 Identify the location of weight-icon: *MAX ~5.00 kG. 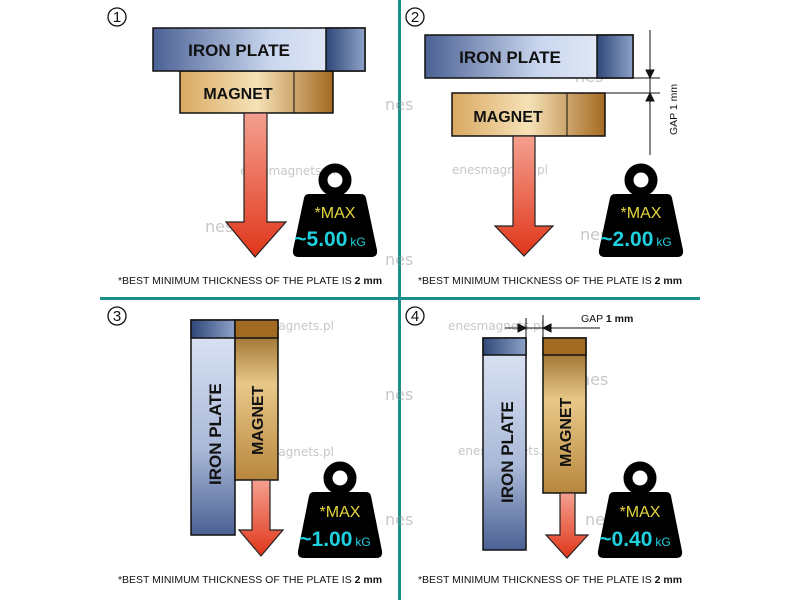
(335, 210).